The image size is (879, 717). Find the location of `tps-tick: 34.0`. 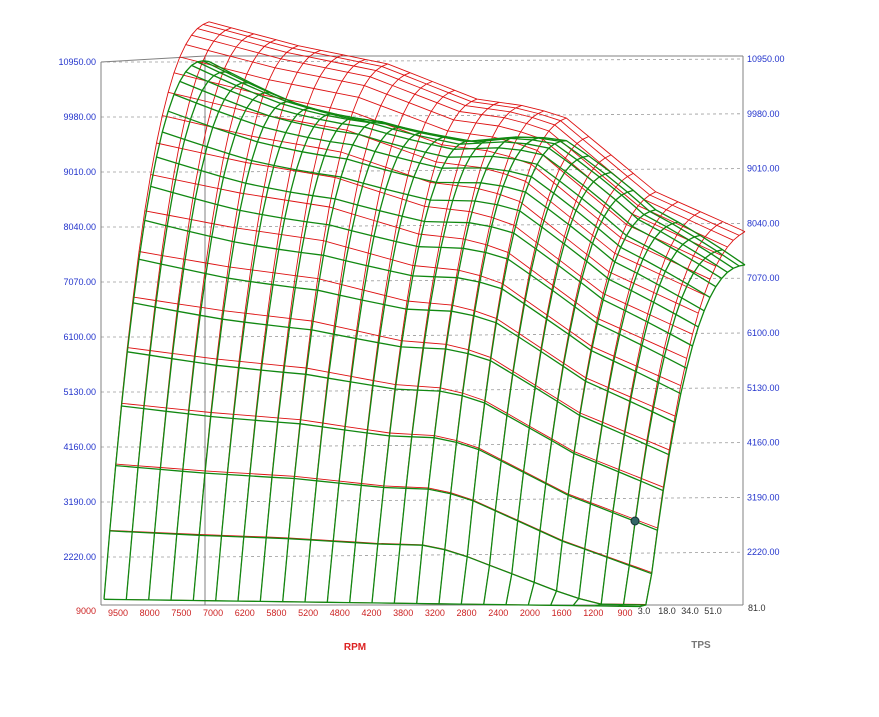

tps-tick: 34.0 is located at coordinates (690, 611).